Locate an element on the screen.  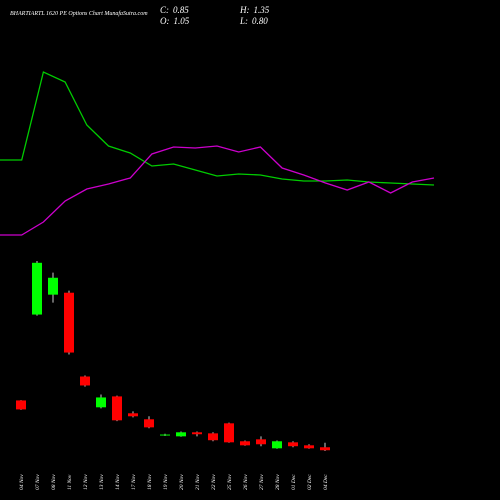
x-tick-label: 18 Nov is located at coordinates (150, 482).